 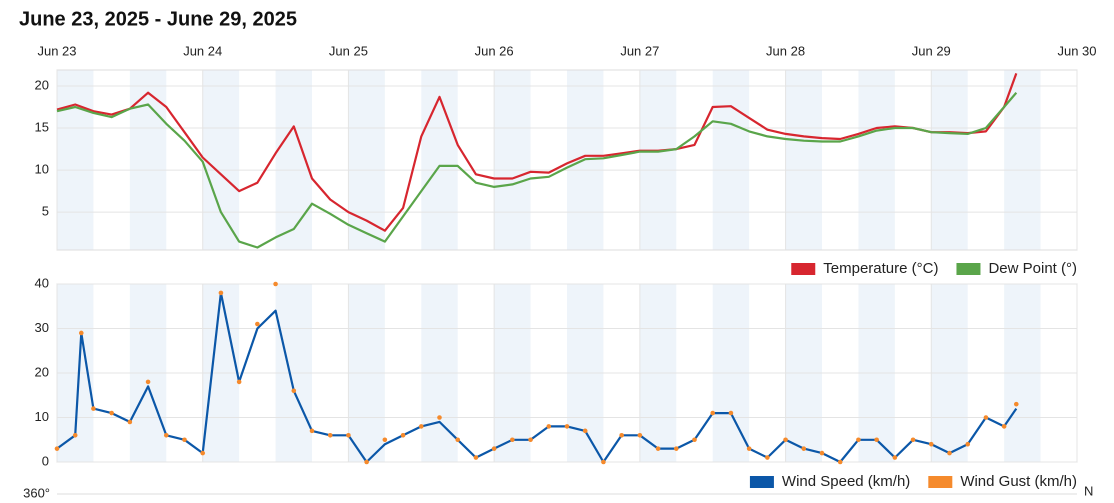 What do you see at coordinates (785, 50) in the screenshot?
I see `x-tick-label: Jun 28` at bounding box center [785, 50].